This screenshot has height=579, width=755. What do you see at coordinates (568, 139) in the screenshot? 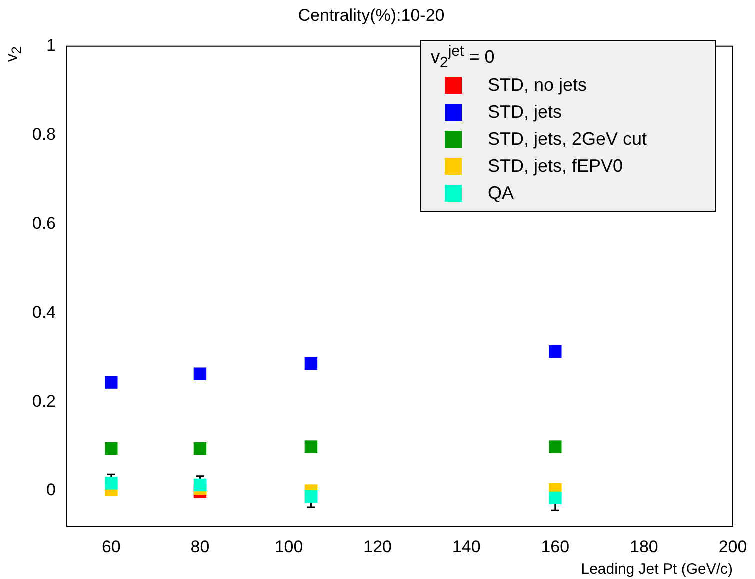
I see `legend-label: STD, jets, 2GeV cut` at bounding box center [568, 139].